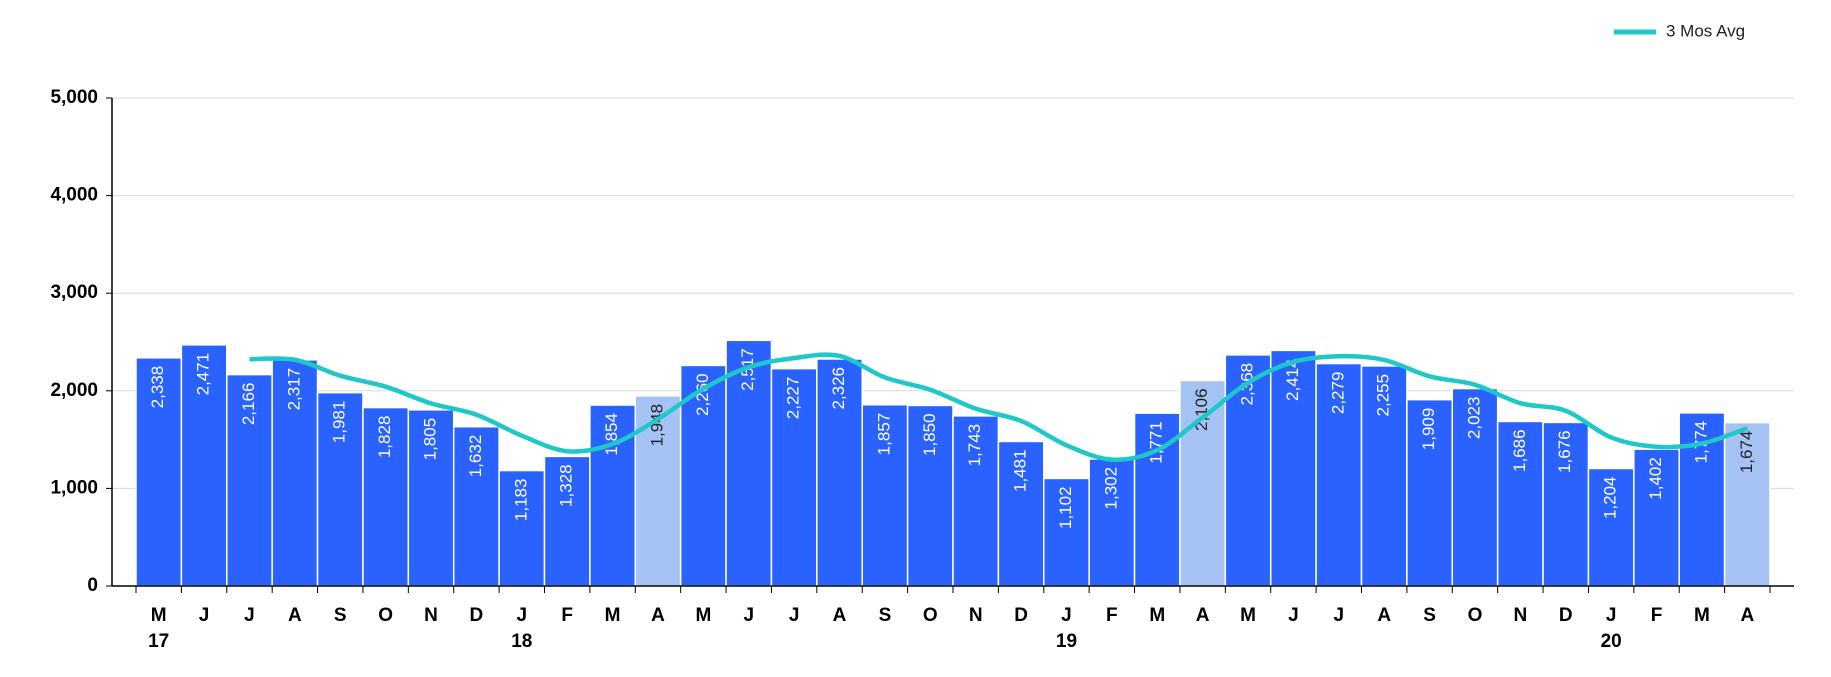 The width and height of the screenshot is (1831, 677). What do you see at coordinates (92, 585) in the screenshot?
I see `y-tick-label: 0` at bounding box center [92, 585].